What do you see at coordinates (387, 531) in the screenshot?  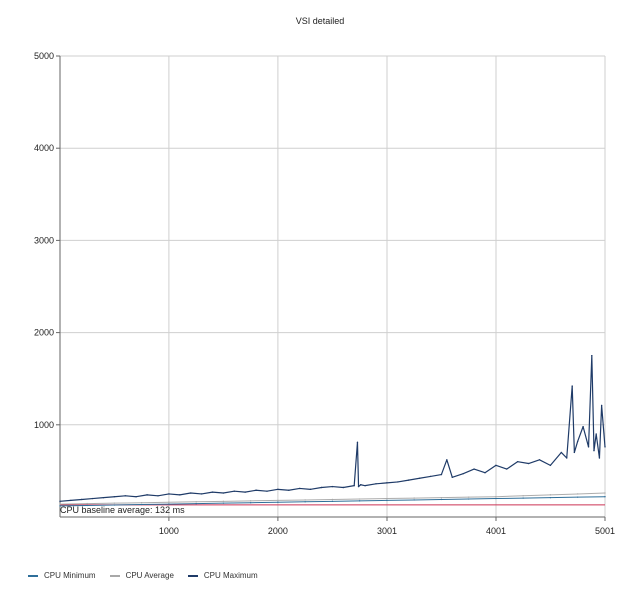 I see `x-tick-label-2: 3001` at bounding box center [387, 531].